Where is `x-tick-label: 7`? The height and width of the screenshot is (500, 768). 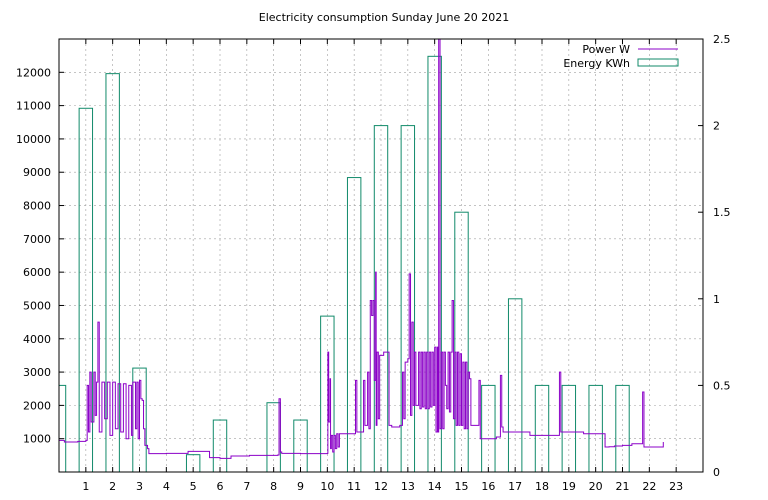
x-tick-label: 7 is located at coordinates (246, 486).